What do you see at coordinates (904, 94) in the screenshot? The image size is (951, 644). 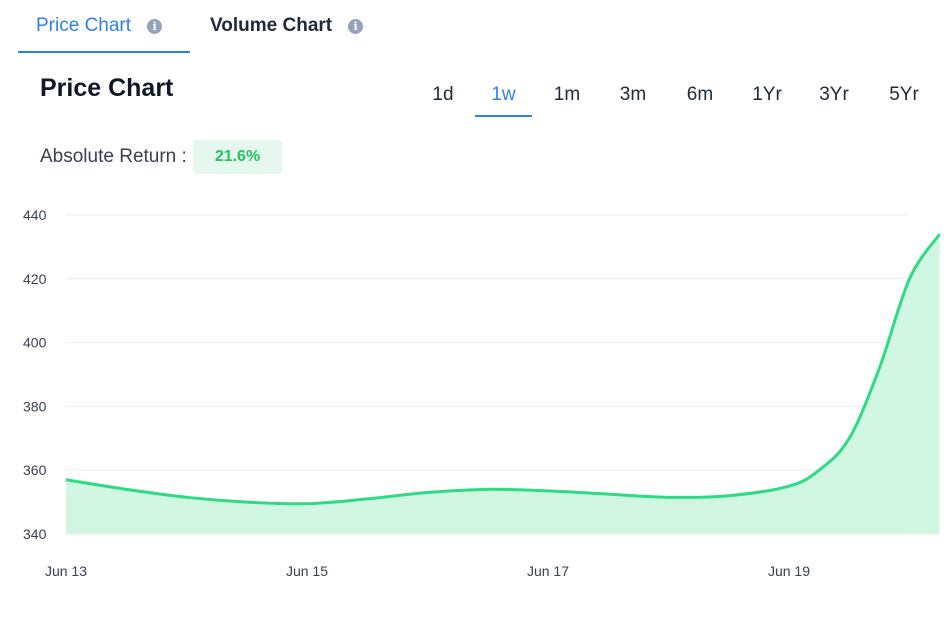 I see `period-5yr: 5Yr` at bounding box center [904, 94].